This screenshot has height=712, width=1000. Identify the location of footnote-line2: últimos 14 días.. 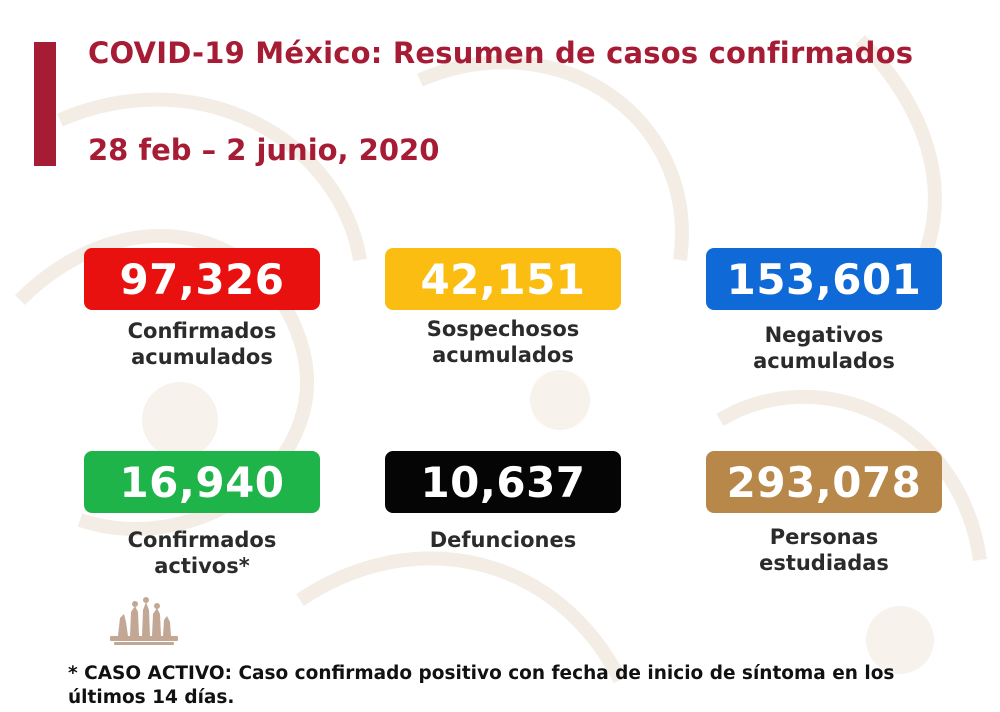
(151, 697).